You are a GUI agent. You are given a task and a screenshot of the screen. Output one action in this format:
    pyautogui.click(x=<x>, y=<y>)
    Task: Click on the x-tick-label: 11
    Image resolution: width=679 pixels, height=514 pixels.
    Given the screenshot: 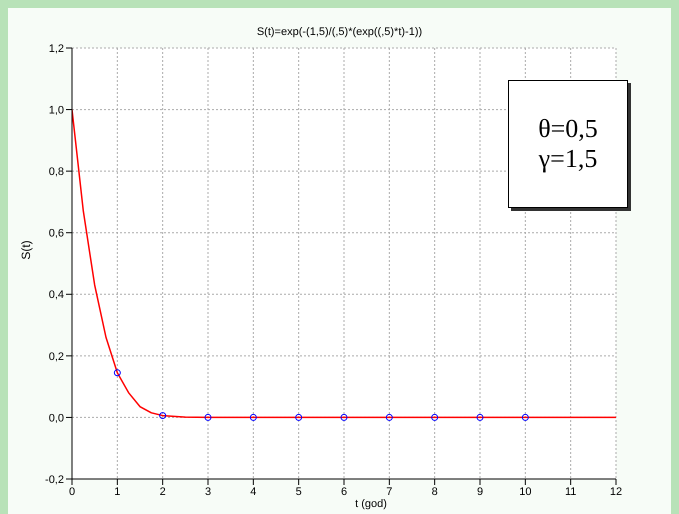 What is the action you would take?
    pyautogui.click(x=570, y=492)
    